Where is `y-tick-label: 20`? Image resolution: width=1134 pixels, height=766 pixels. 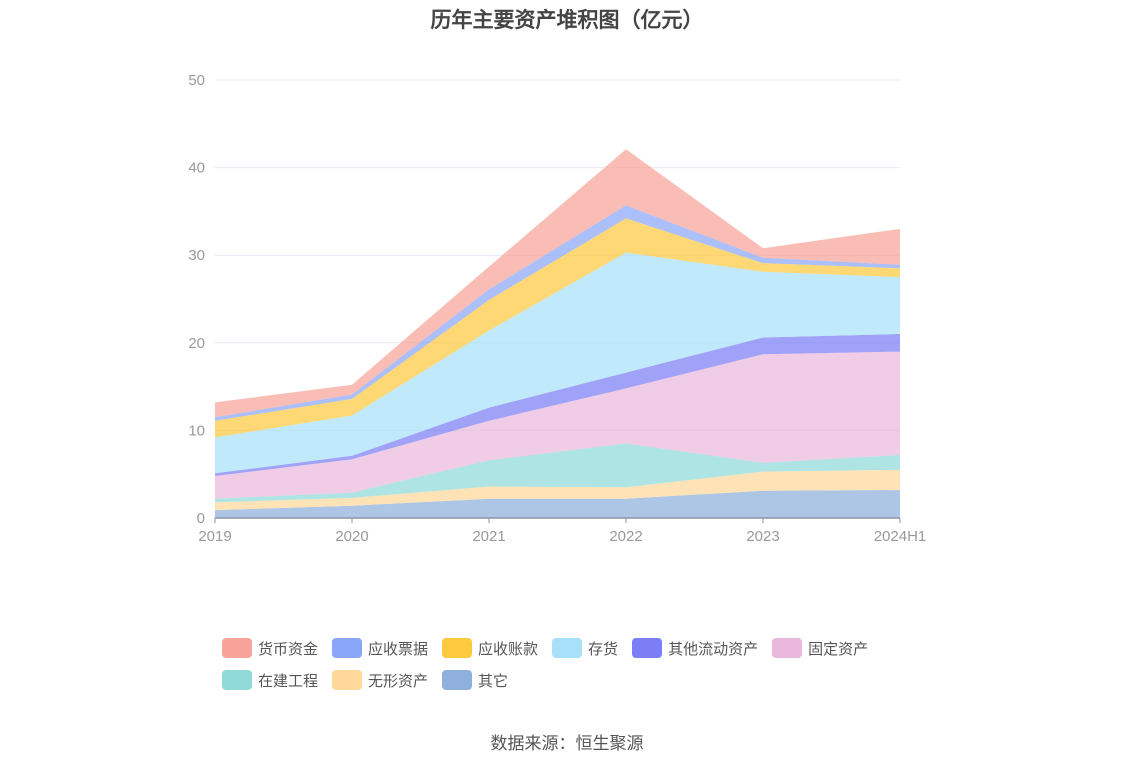 y-tick-label: 20 is located at coordinates (196, 343).